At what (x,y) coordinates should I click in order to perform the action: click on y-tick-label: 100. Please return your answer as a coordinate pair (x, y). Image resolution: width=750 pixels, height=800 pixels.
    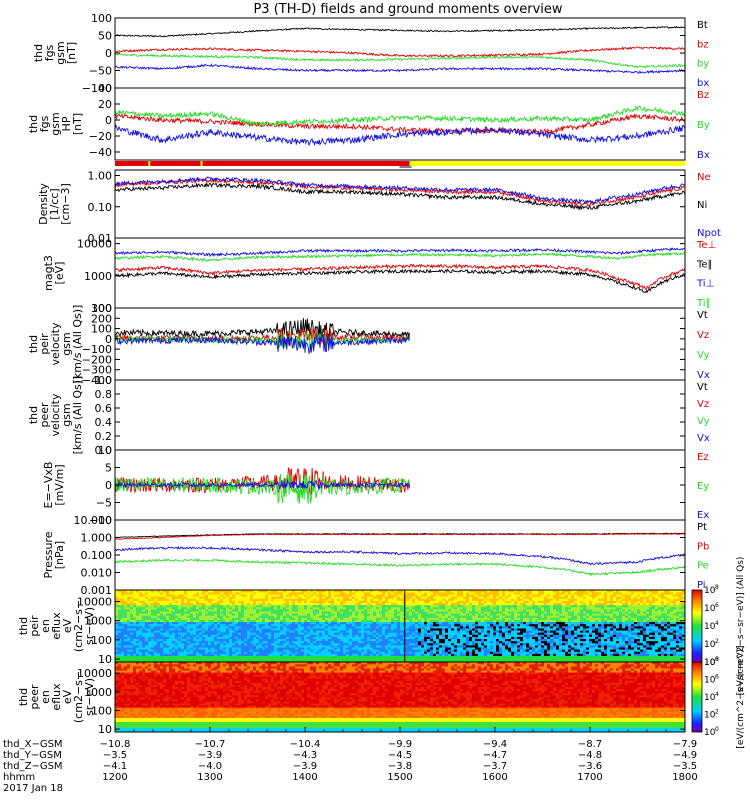
    Looking at the image, I should click on (101, 329).